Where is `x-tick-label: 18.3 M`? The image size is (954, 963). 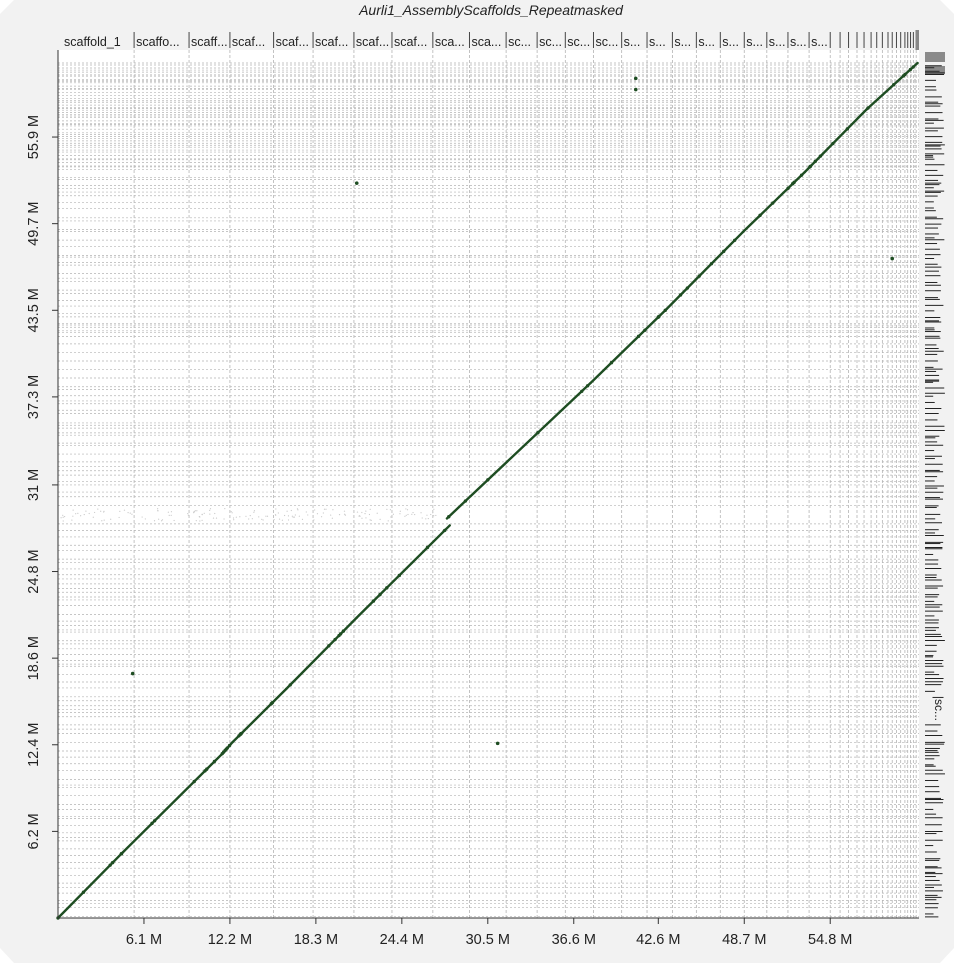
x-tick-label: 18.3 M is located at coordinates (316, 940).